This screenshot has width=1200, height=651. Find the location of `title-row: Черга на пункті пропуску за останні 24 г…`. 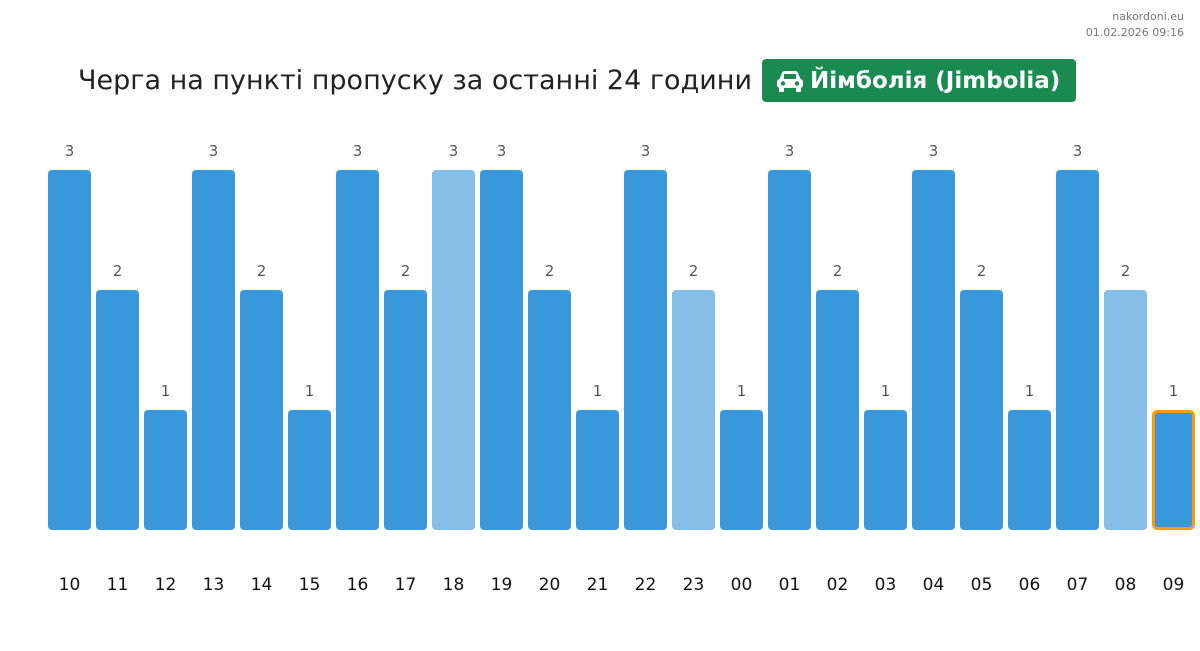

title-row: Черга на пункті пропуску за останні 24 г… is located at coordinates (577, 80).